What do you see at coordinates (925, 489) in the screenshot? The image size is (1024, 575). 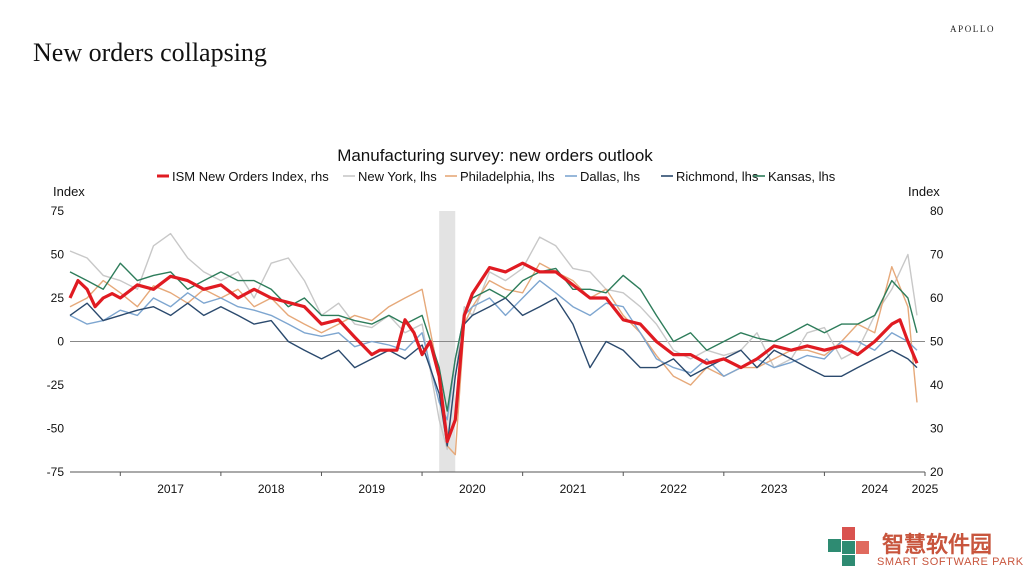 I see `x-tick-label: 2025` at bounding box center [925, 489].